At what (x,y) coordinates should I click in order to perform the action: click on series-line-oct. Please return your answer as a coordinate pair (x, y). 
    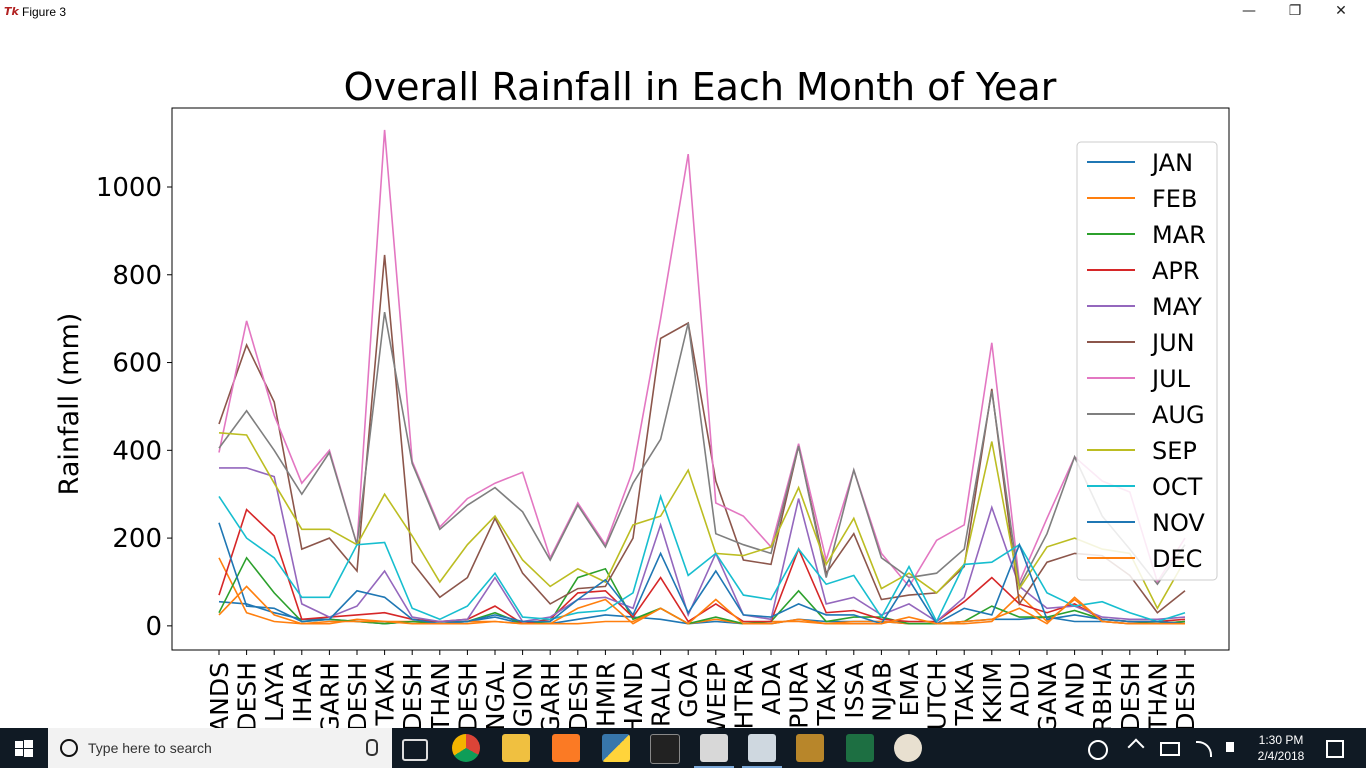
    Looking at the image, I should click on (702, 558).